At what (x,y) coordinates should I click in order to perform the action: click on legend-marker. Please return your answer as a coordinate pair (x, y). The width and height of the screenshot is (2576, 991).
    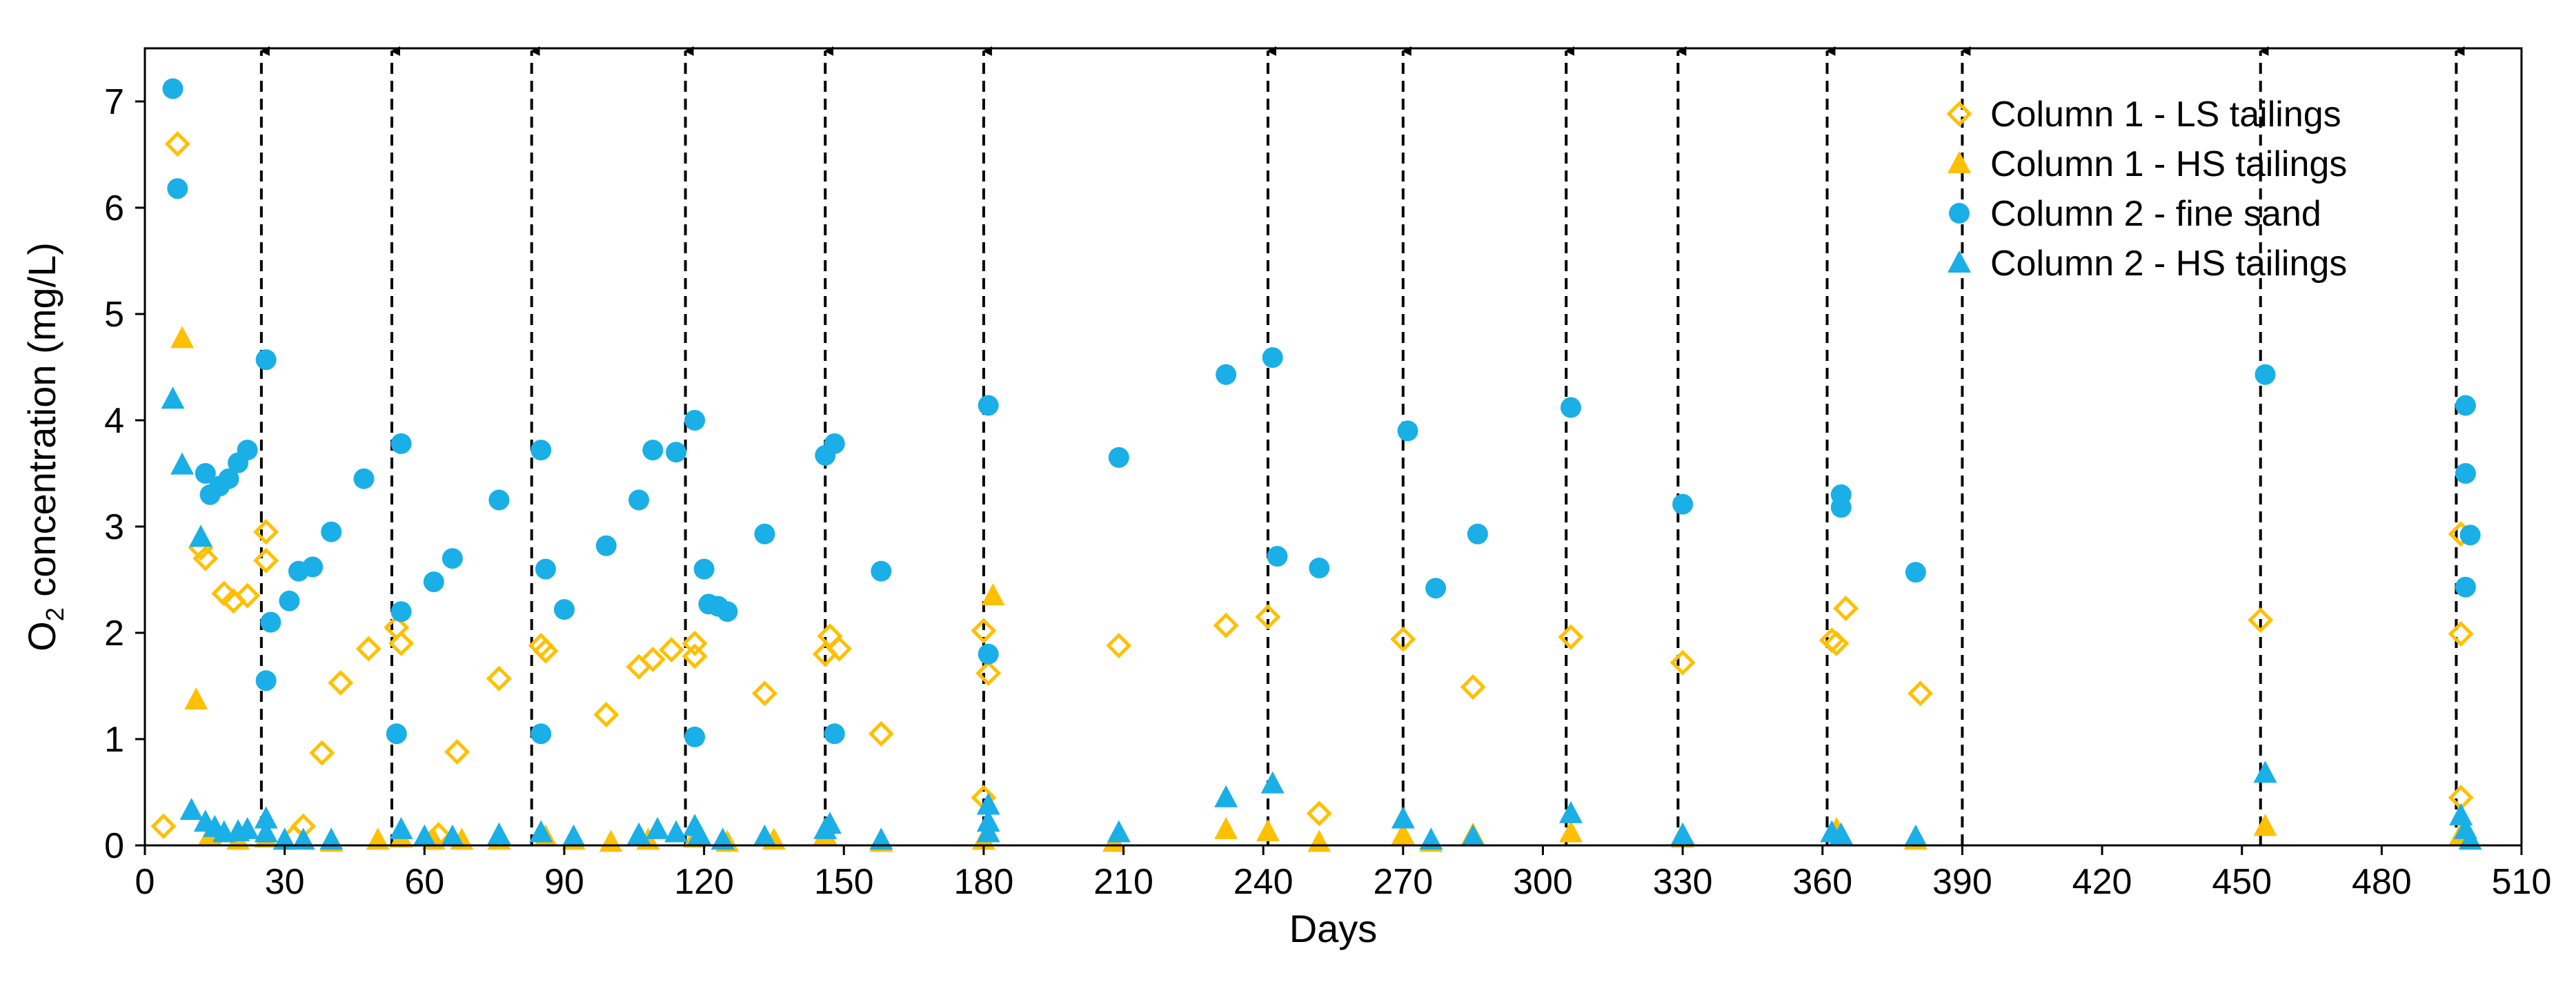
    Looking at the image, I should click on (1959, 162).